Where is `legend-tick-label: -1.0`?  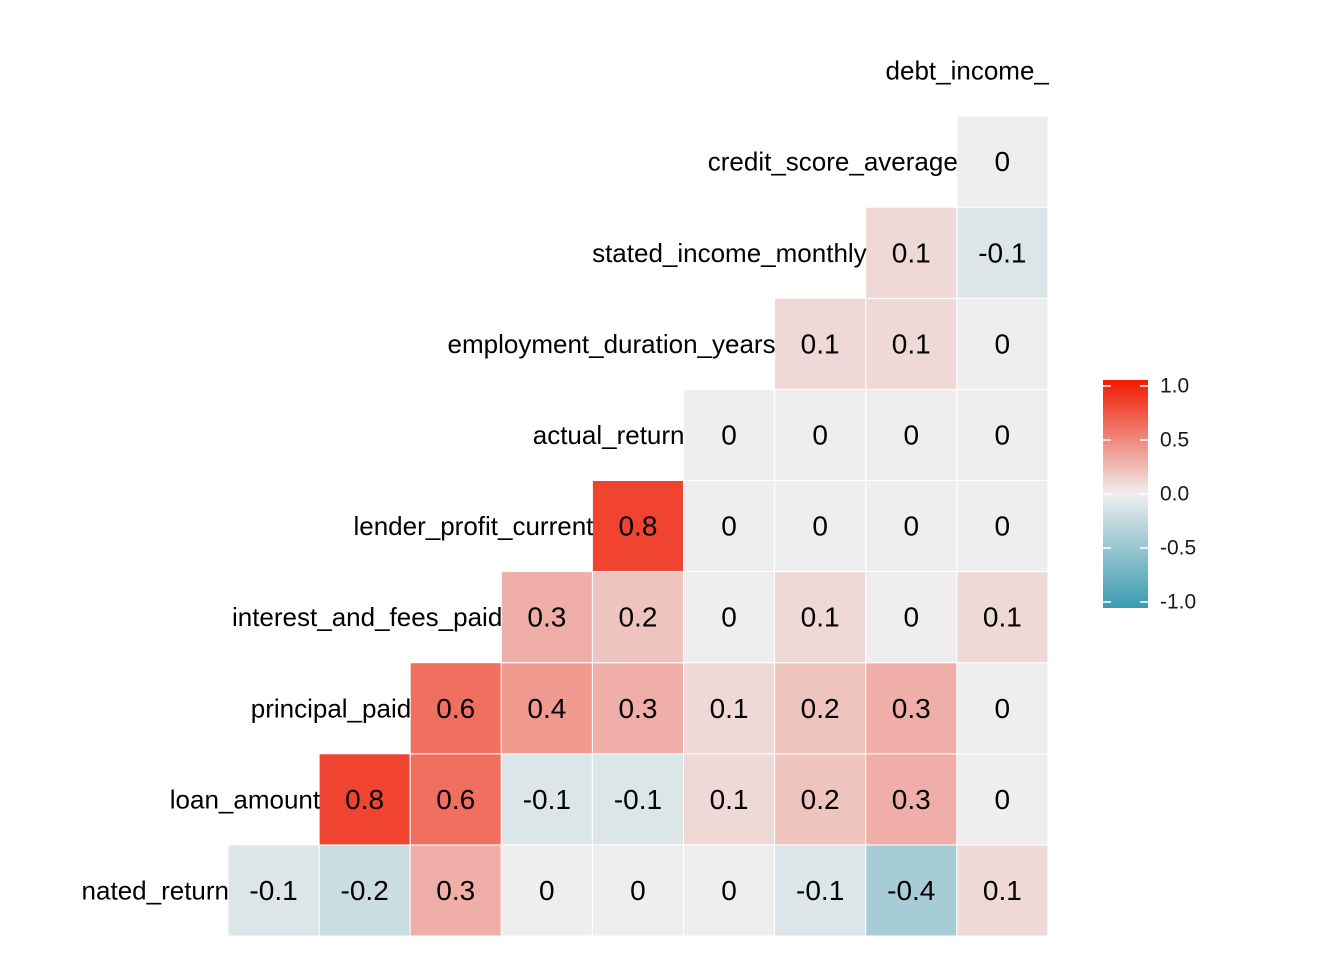 legend-tick-label: -1.0 is located at coordinates (1178, 602).